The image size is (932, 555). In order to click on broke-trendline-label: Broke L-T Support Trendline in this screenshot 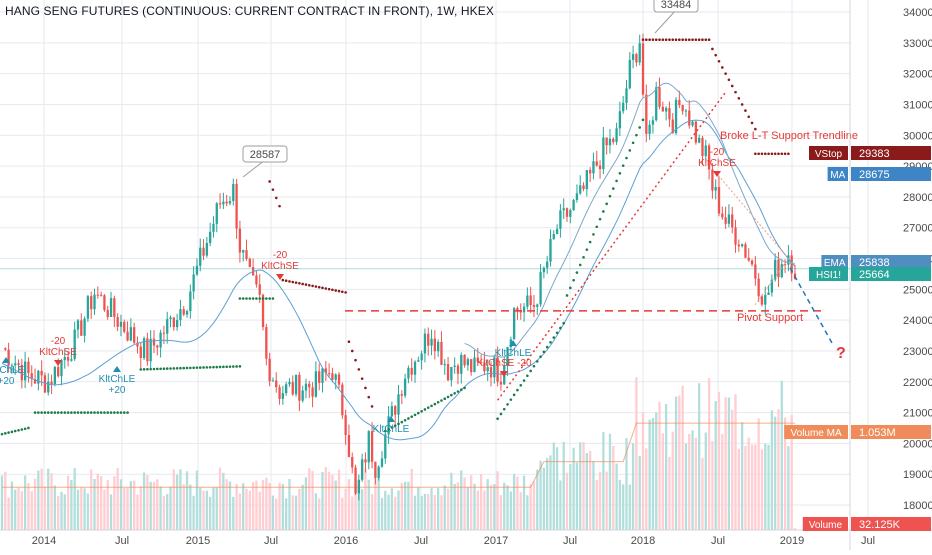, I will do `click(789, 136)`.